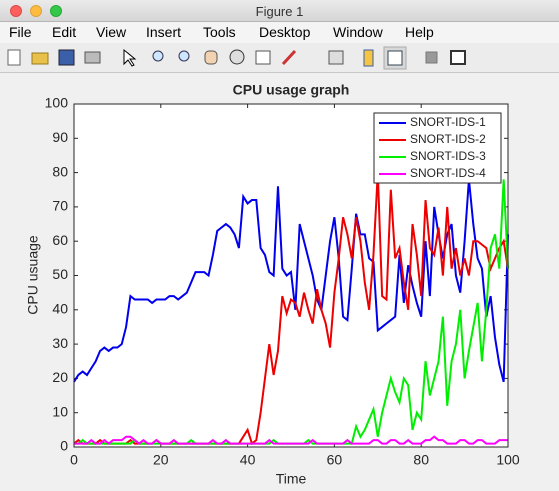 This screenshot has height=491, width=559. What do you see at coordinates (448, 173) in the screenshot?
I see `legend-label: SNORT-IDS-4` at bounding box center [448, 173].